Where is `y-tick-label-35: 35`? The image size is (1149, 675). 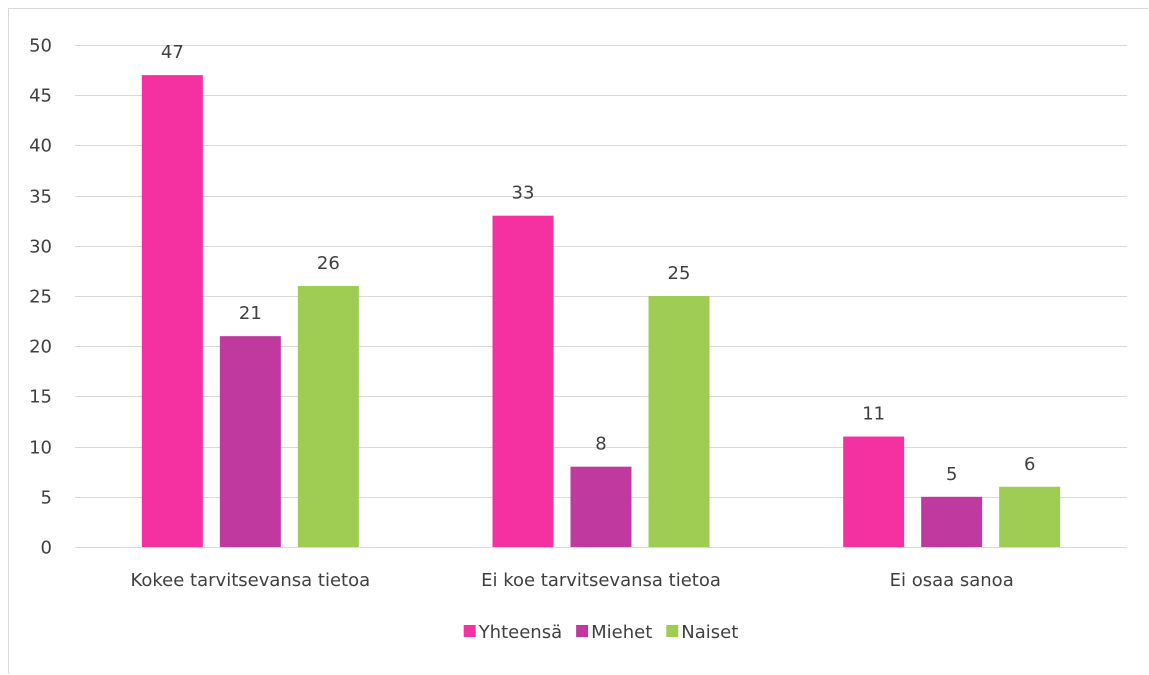 y-tick-label-35: 35 is located at coordinates (40, 197).